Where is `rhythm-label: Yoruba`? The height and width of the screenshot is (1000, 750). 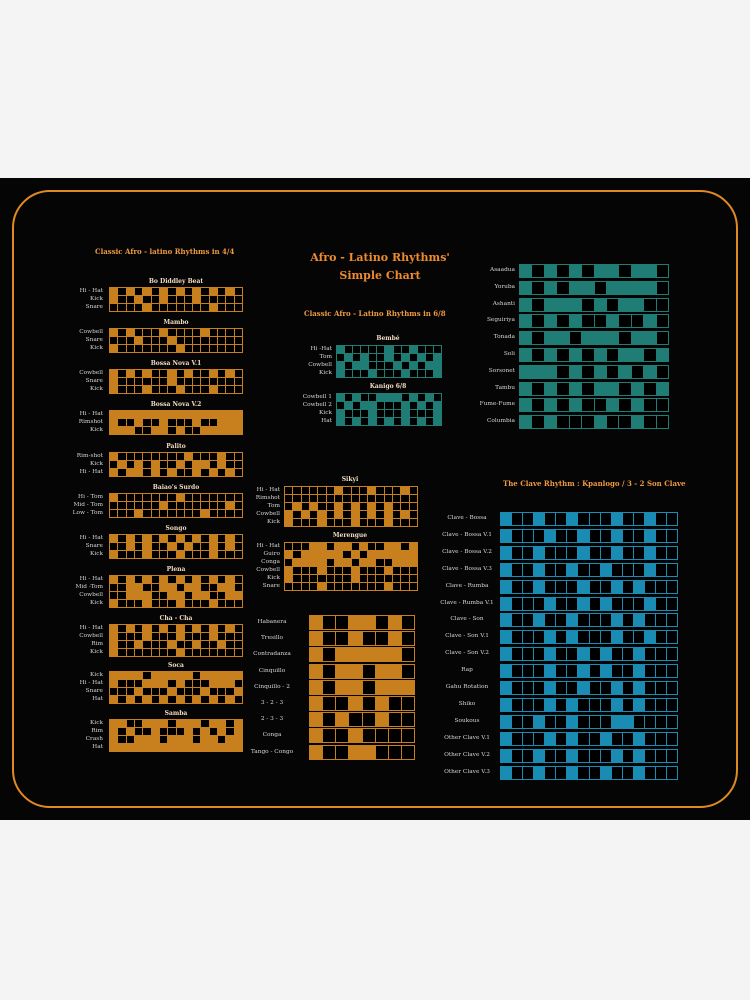 rhythm-label: Yoruba is located at coordinates (504, 286).